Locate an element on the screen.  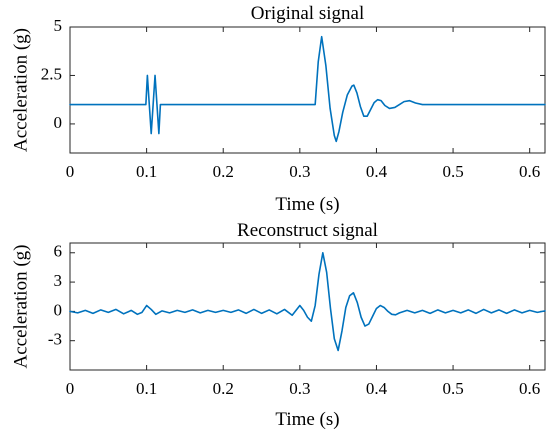
chart-title: Original signal is located at coordinates (307, 13).